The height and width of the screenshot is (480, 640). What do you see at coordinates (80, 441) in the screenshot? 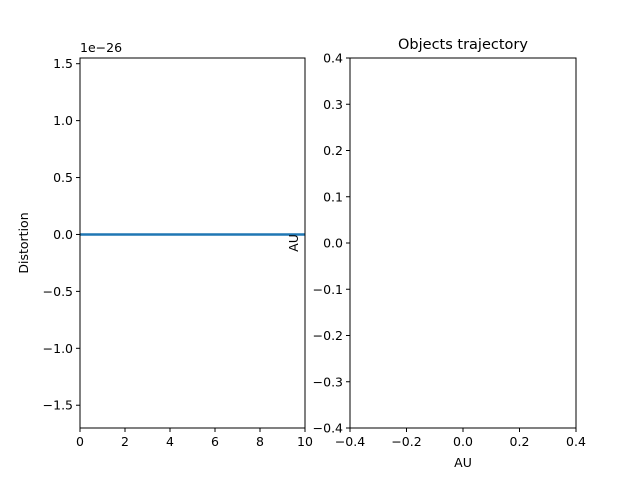
I see `distortion-x-tick-label: 0` at bounding box center [80, 441].